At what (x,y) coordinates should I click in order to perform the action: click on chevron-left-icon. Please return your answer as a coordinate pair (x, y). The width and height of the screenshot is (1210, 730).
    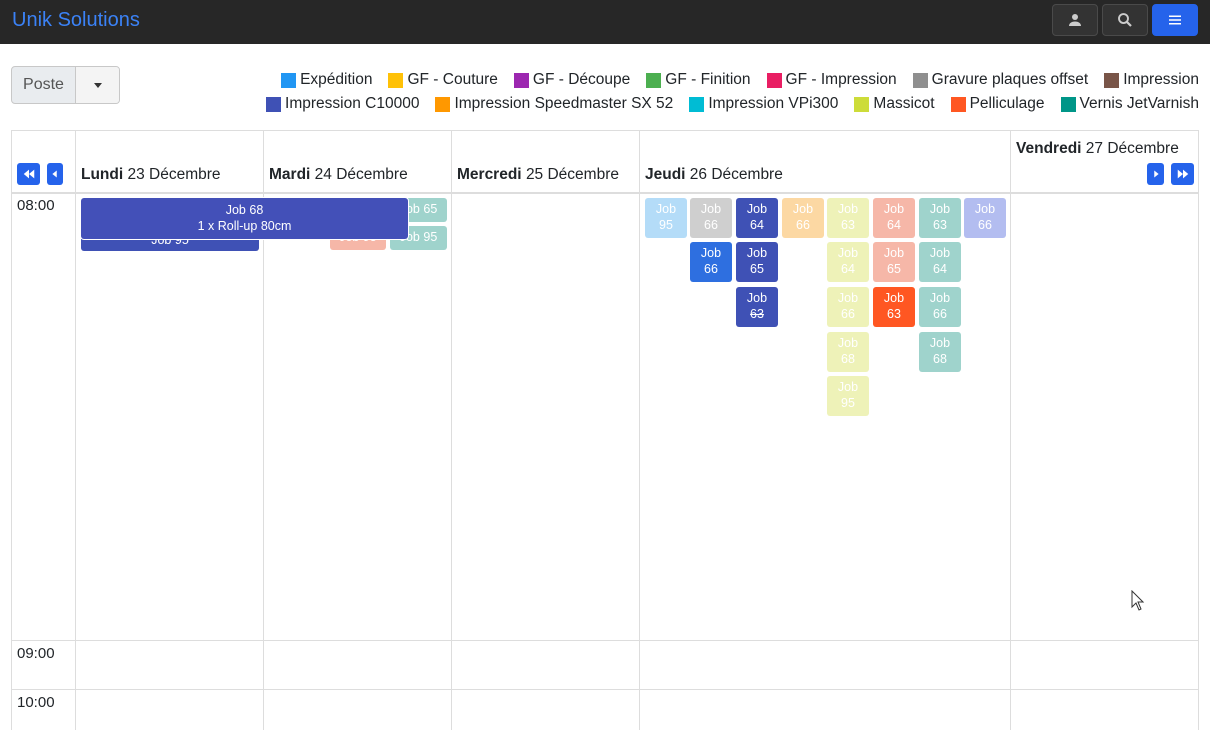
    Looking at the image, I should click on (54, 174).